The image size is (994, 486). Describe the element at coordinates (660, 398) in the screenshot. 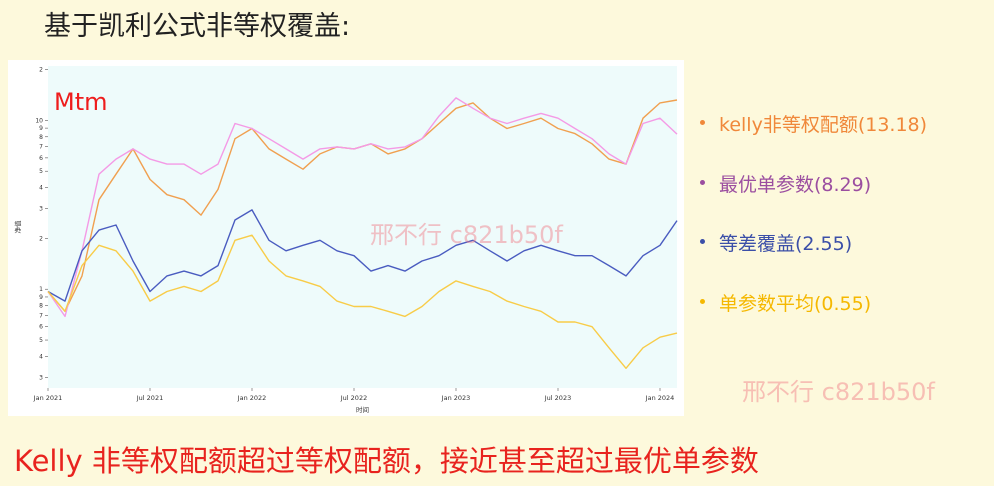

I see `x-tick-label: Jan 2024` at that location.